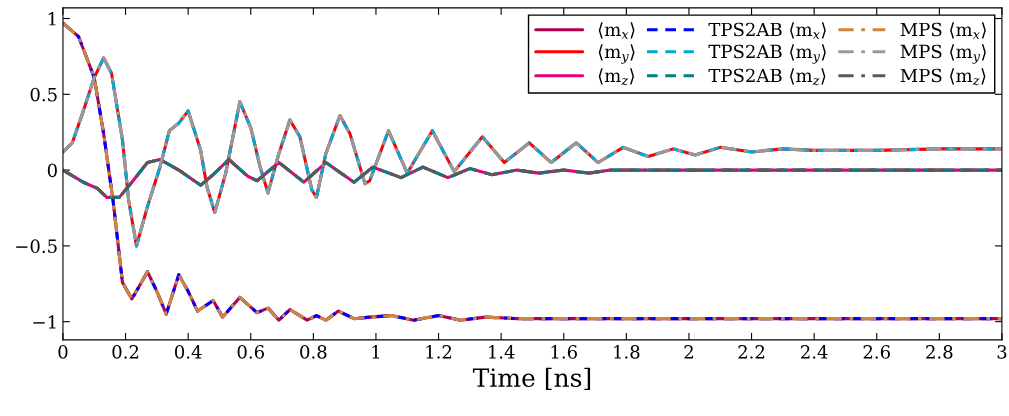 The width and height of the screenshot is (1009, 416). I want to click on legend-label: TPS2AB ⟨m$_{y}$⟩, so click(767, 54).